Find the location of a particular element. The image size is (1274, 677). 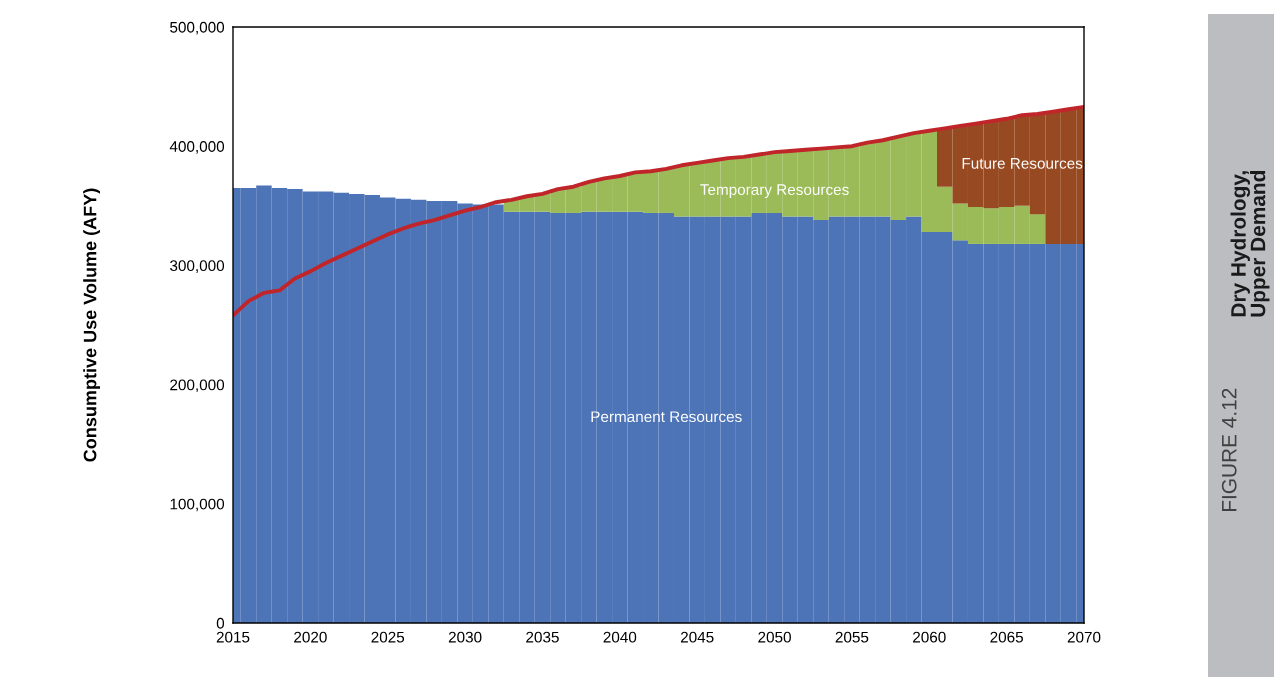

series-label: Permanent Resources is located at coordinates (666, 417).